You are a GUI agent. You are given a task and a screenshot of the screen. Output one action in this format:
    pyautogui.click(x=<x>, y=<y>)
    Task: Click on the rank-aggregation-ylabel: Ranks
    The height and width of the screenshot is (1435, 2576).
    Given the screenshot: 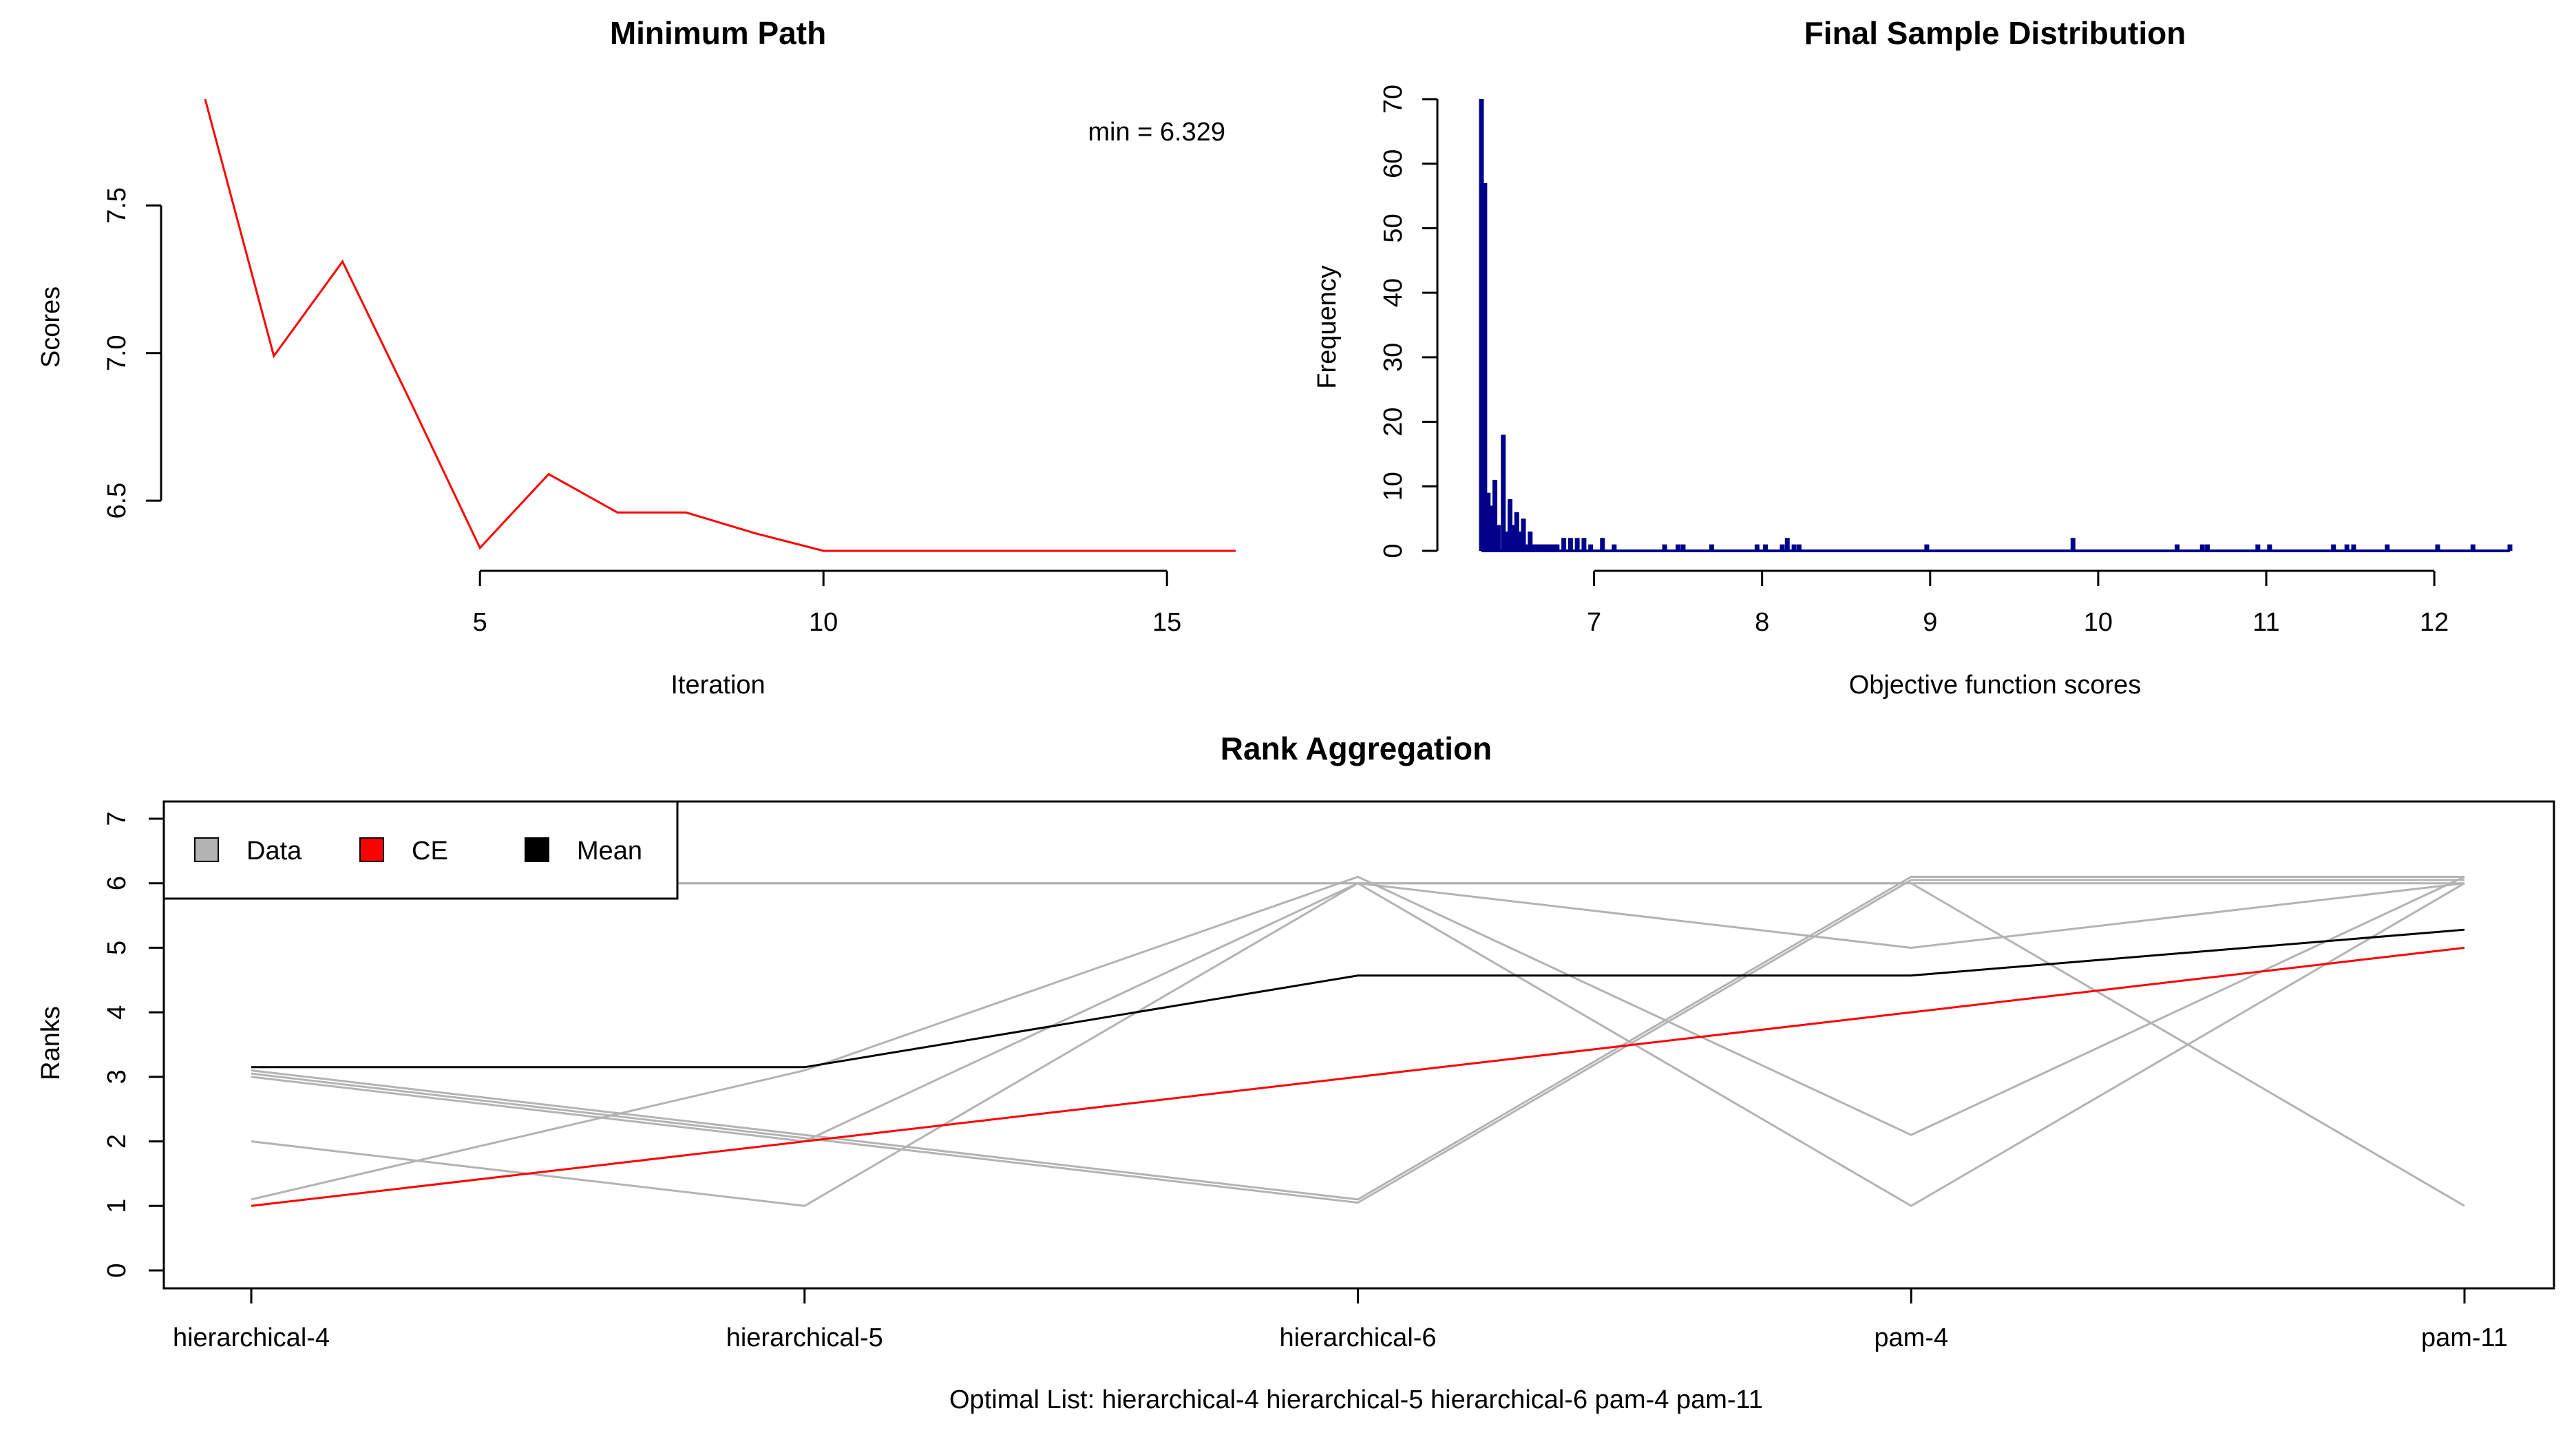 What is the action you would take?
    pyautogui.click(x=51, y=1043)
    